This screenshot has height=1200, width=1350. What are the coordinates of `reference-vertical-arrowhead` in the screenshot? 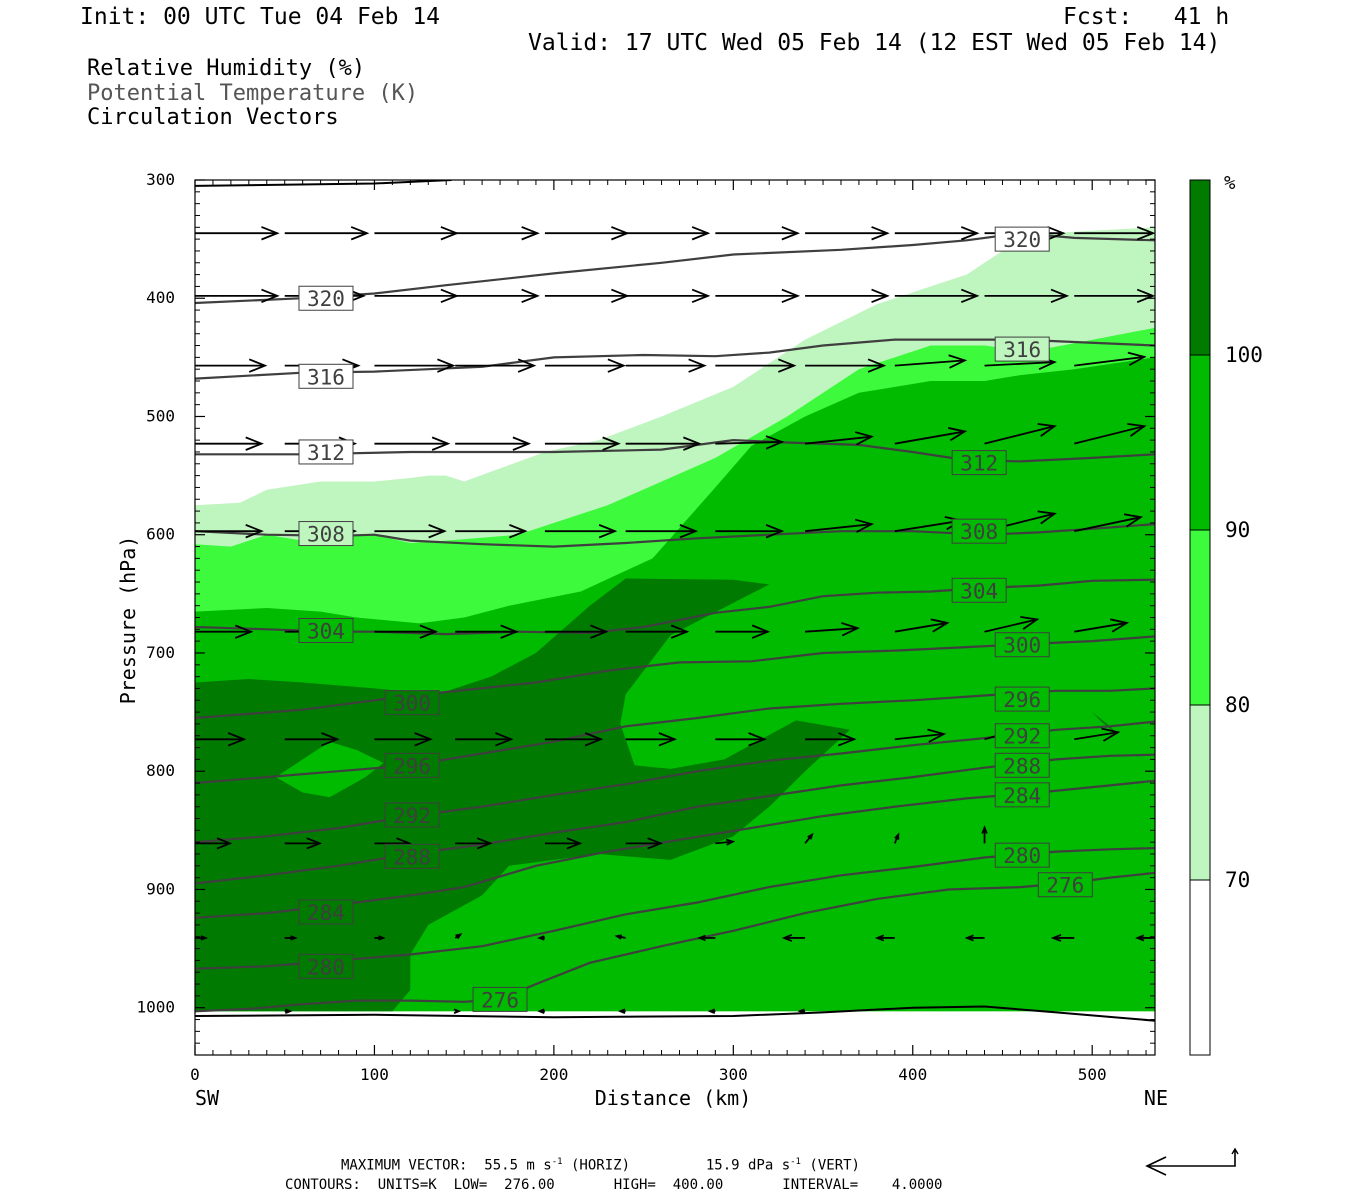 It's located at (1235, 1151).